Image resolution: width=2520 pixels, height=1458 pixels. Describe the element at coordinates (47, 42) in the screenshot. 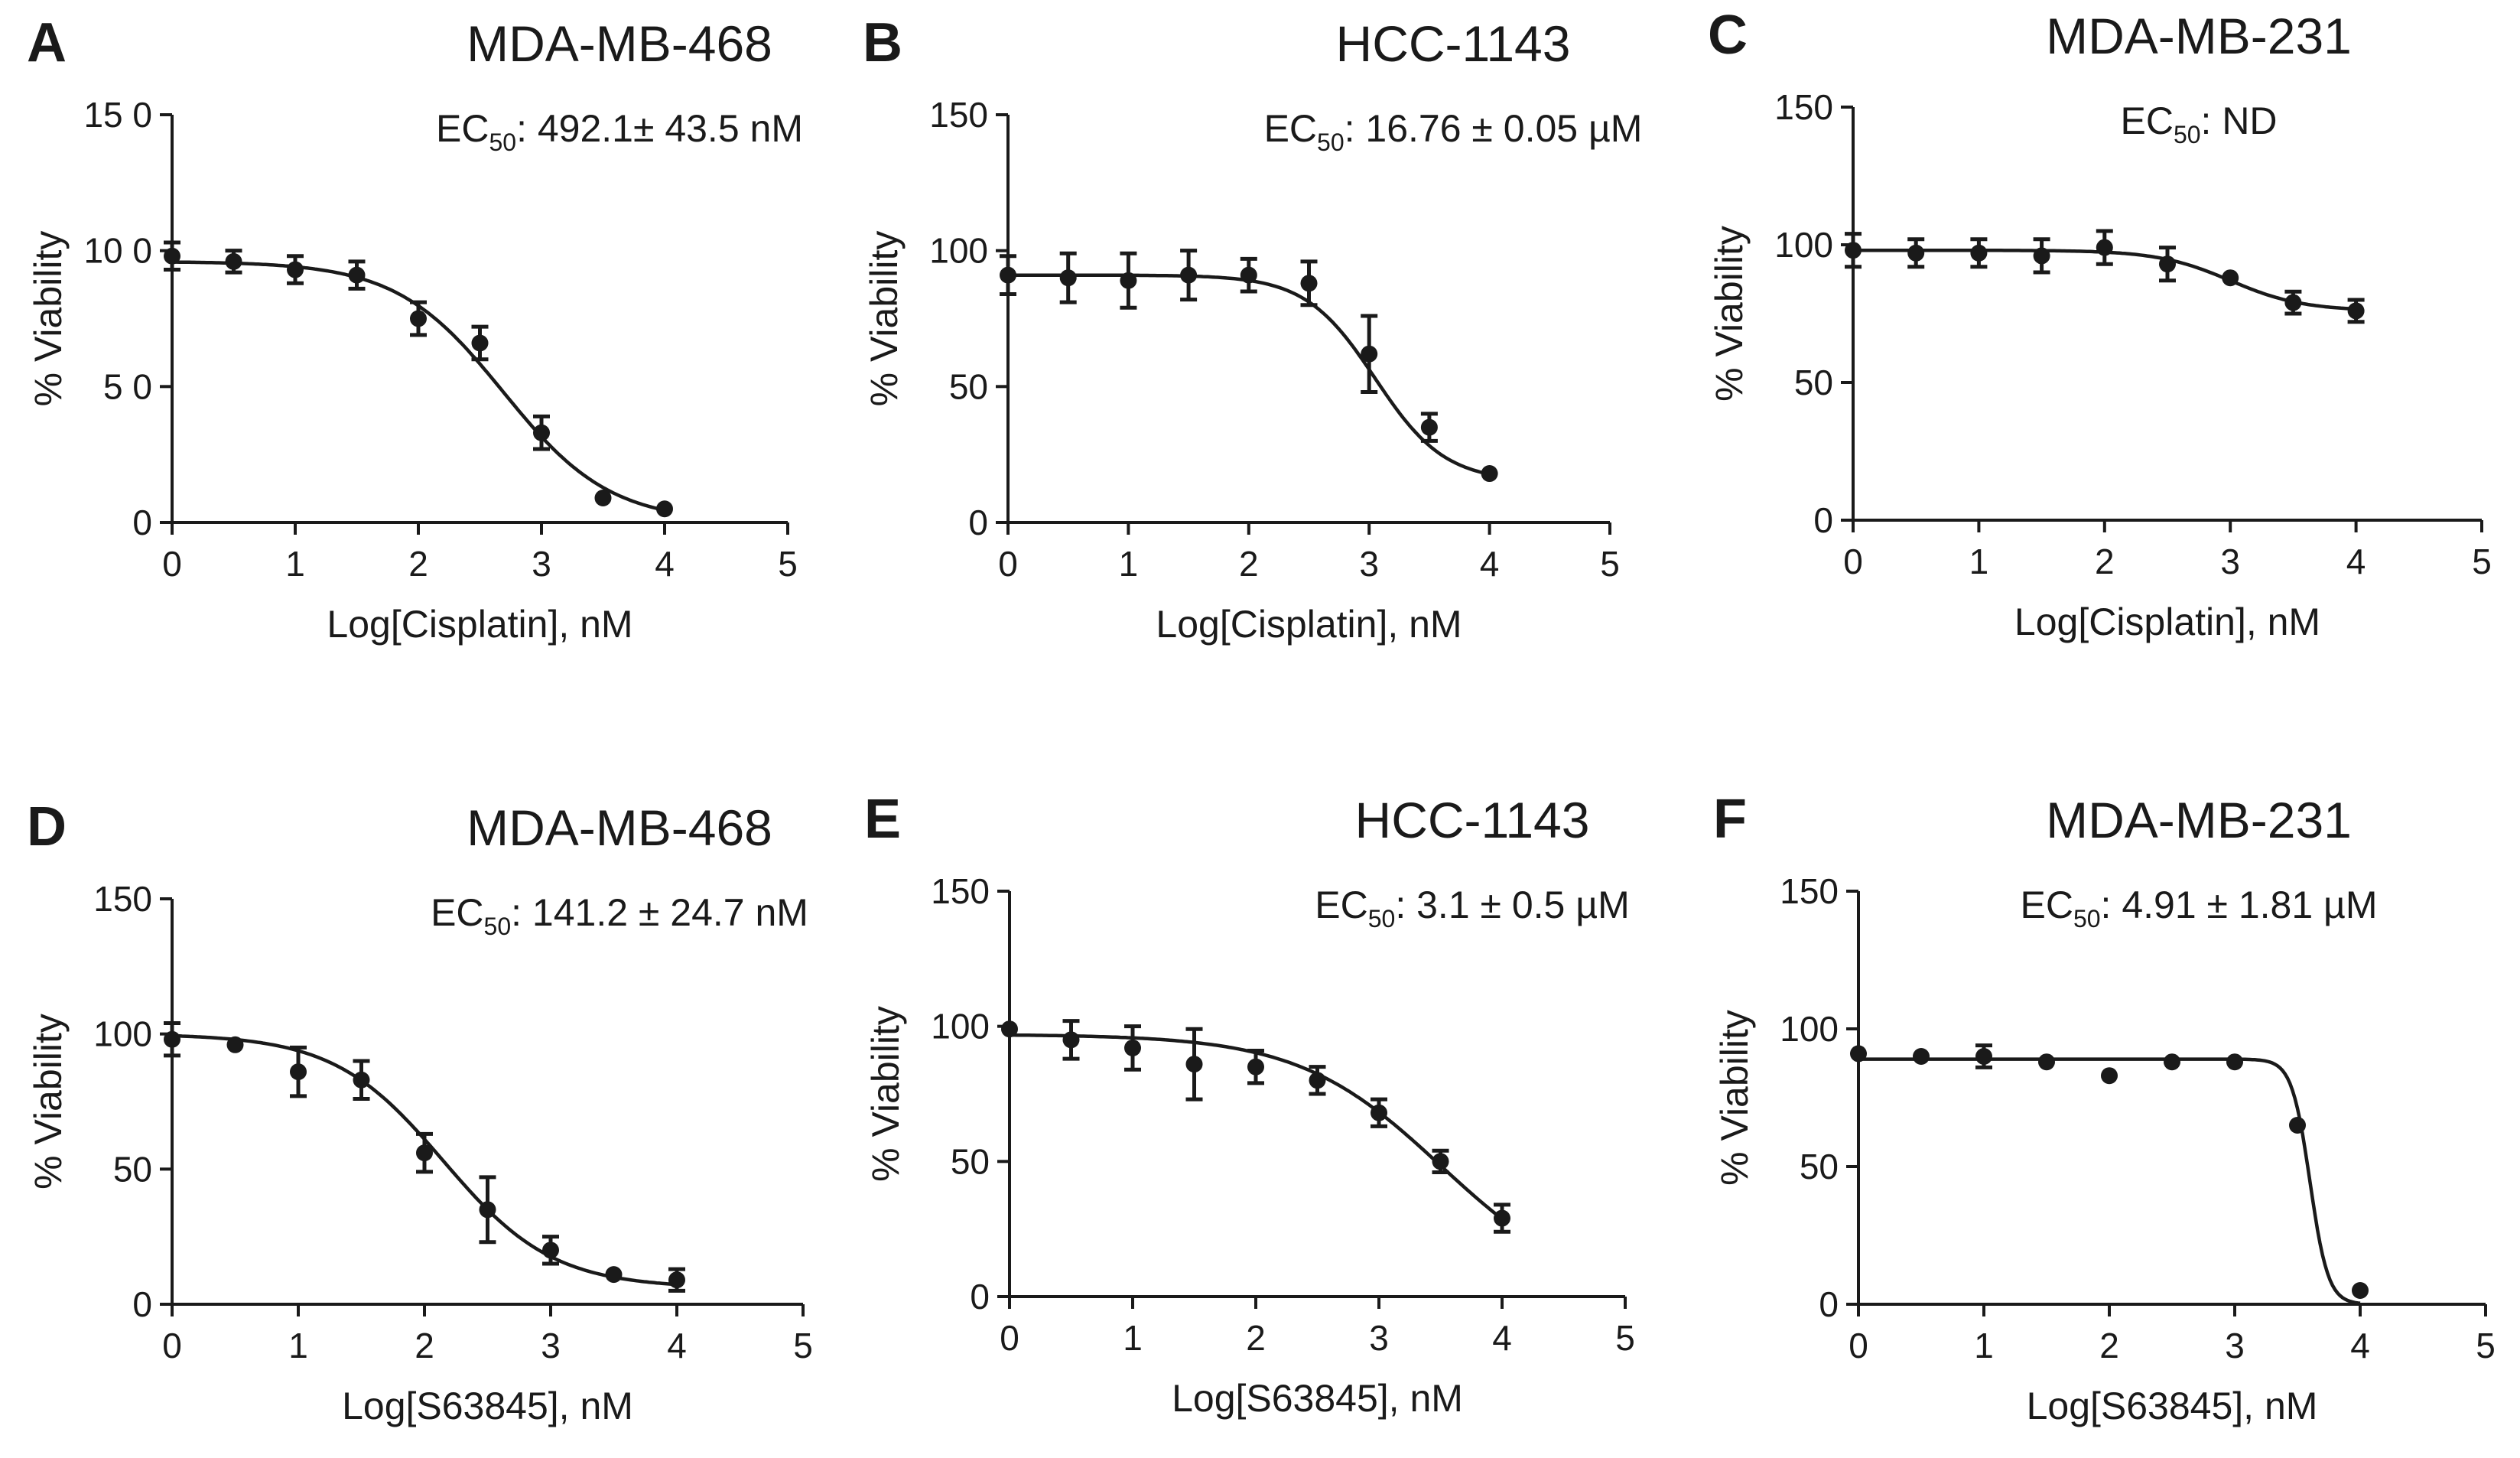

I see `panel-letter: A` at that location.